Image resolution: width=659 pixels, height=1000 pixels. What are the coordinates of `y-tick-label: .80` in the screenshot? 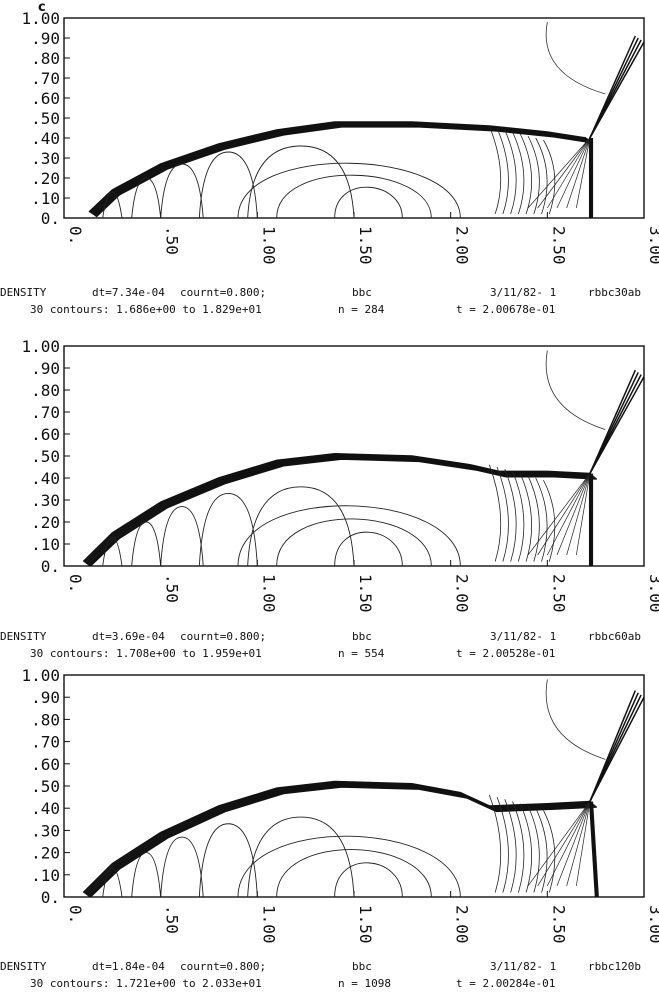 It's located at (45, 390).